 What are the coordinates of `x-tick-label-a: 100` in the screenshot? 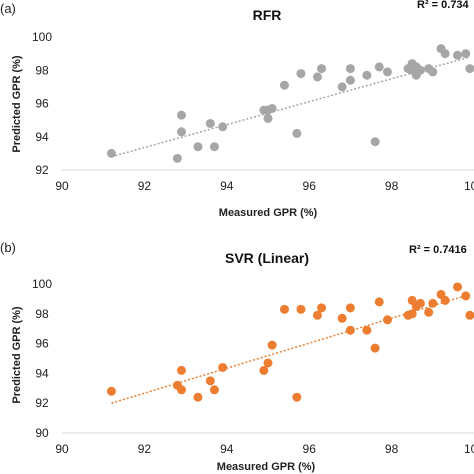 It's located at (469, 186).